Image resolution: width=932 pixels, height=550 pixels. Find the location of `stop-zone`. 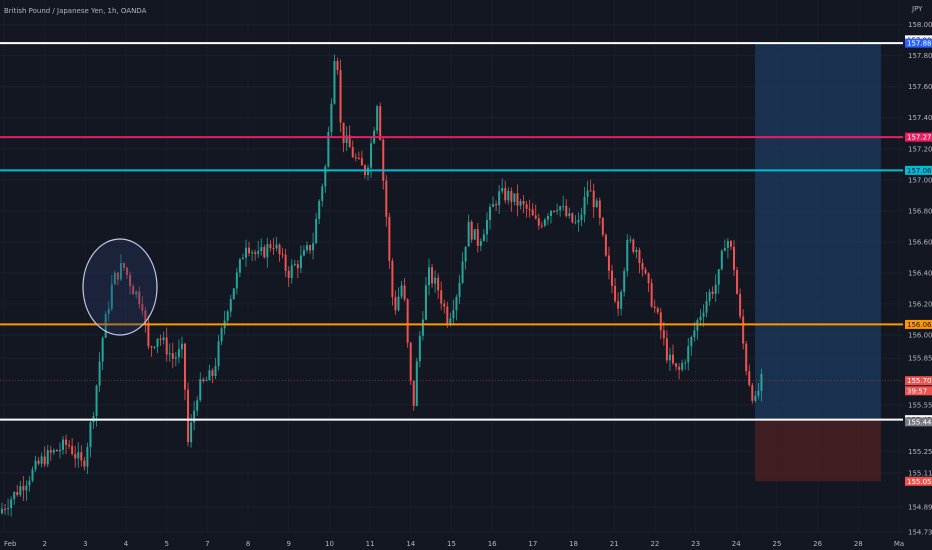

stop-zone is located at coordinates (818, 450).